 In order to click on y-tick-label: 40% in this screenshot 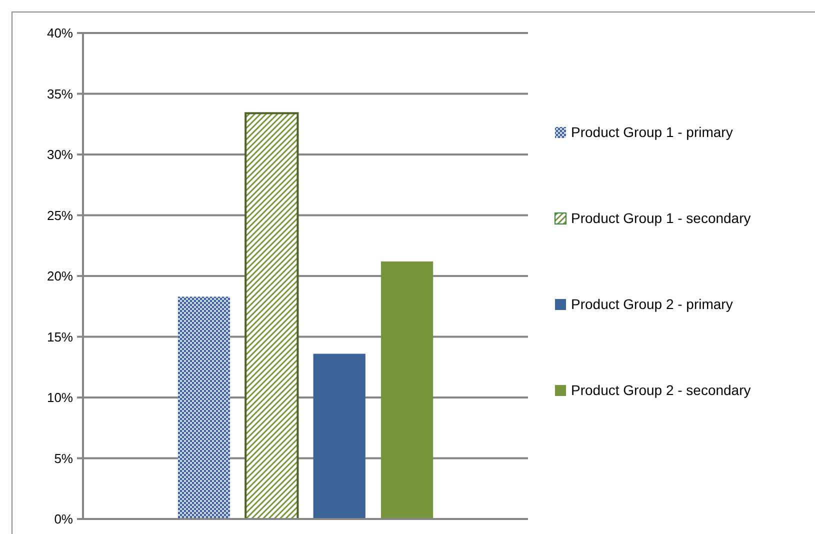, I will do `click(60, 33)`.